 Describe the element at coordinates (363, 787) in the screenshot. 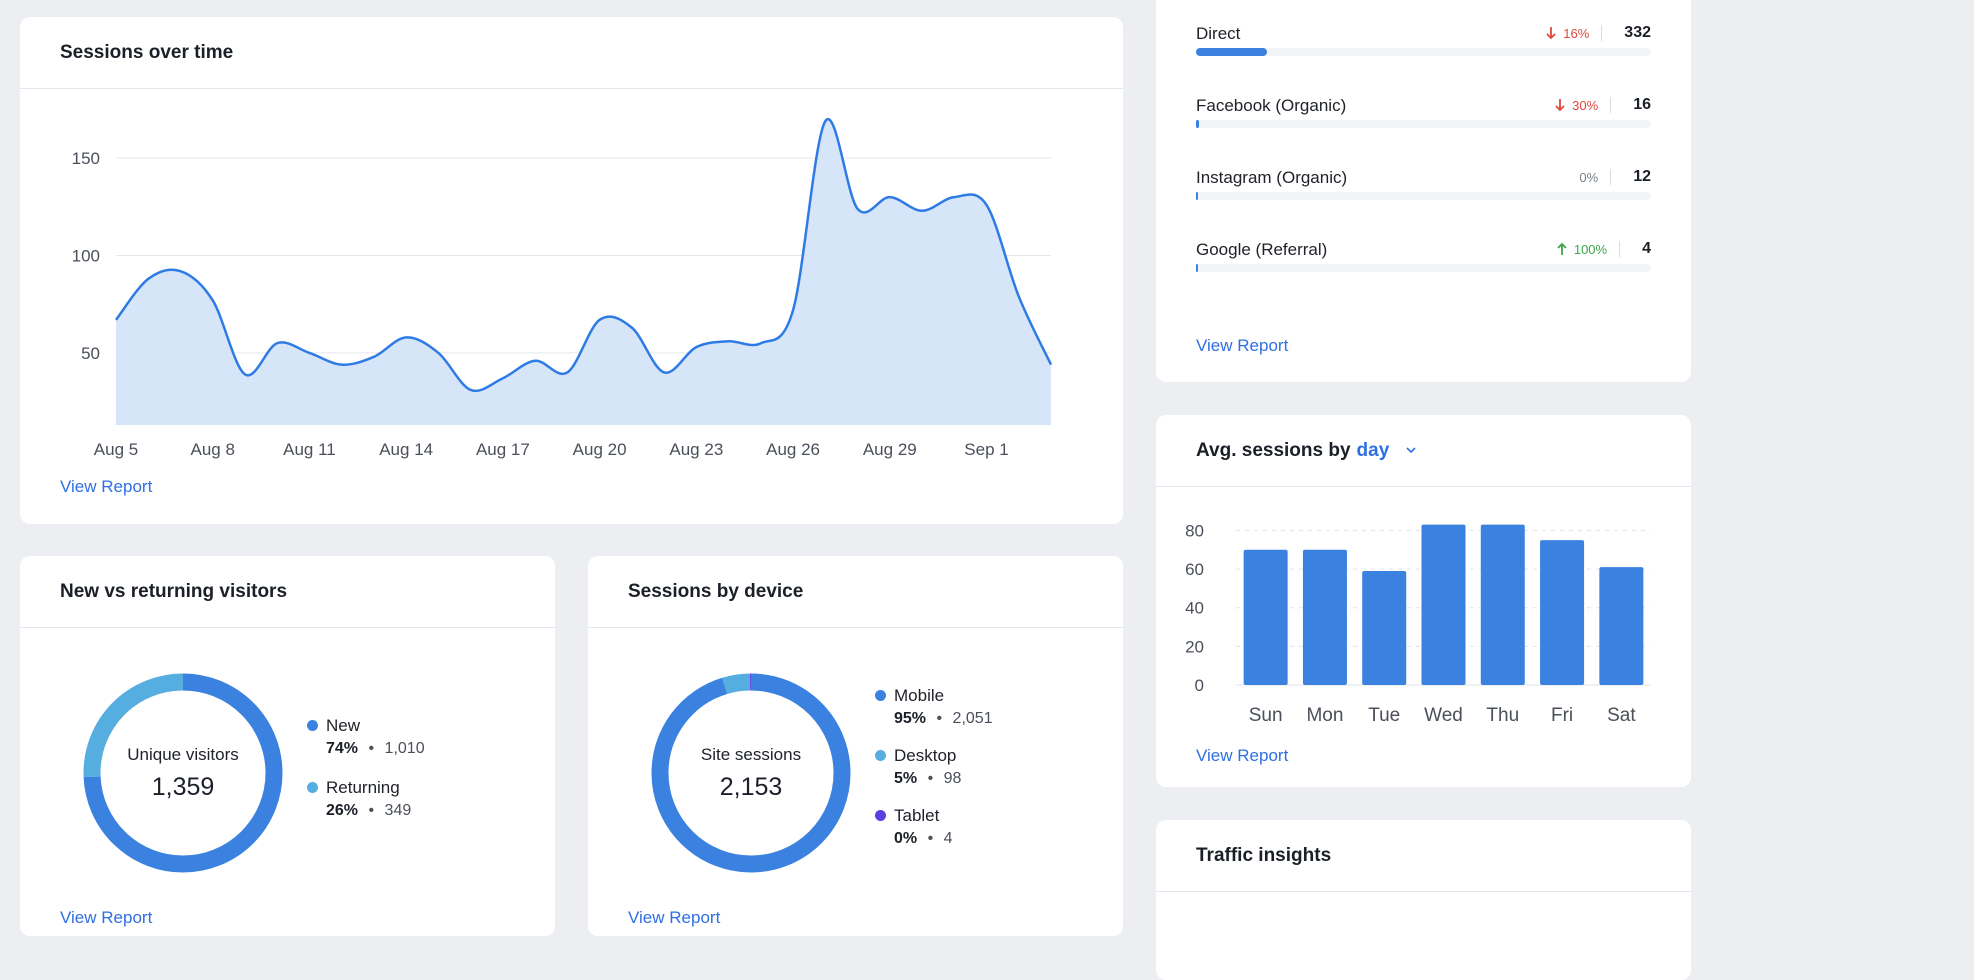

I see `legend-label: Returning` at that location.